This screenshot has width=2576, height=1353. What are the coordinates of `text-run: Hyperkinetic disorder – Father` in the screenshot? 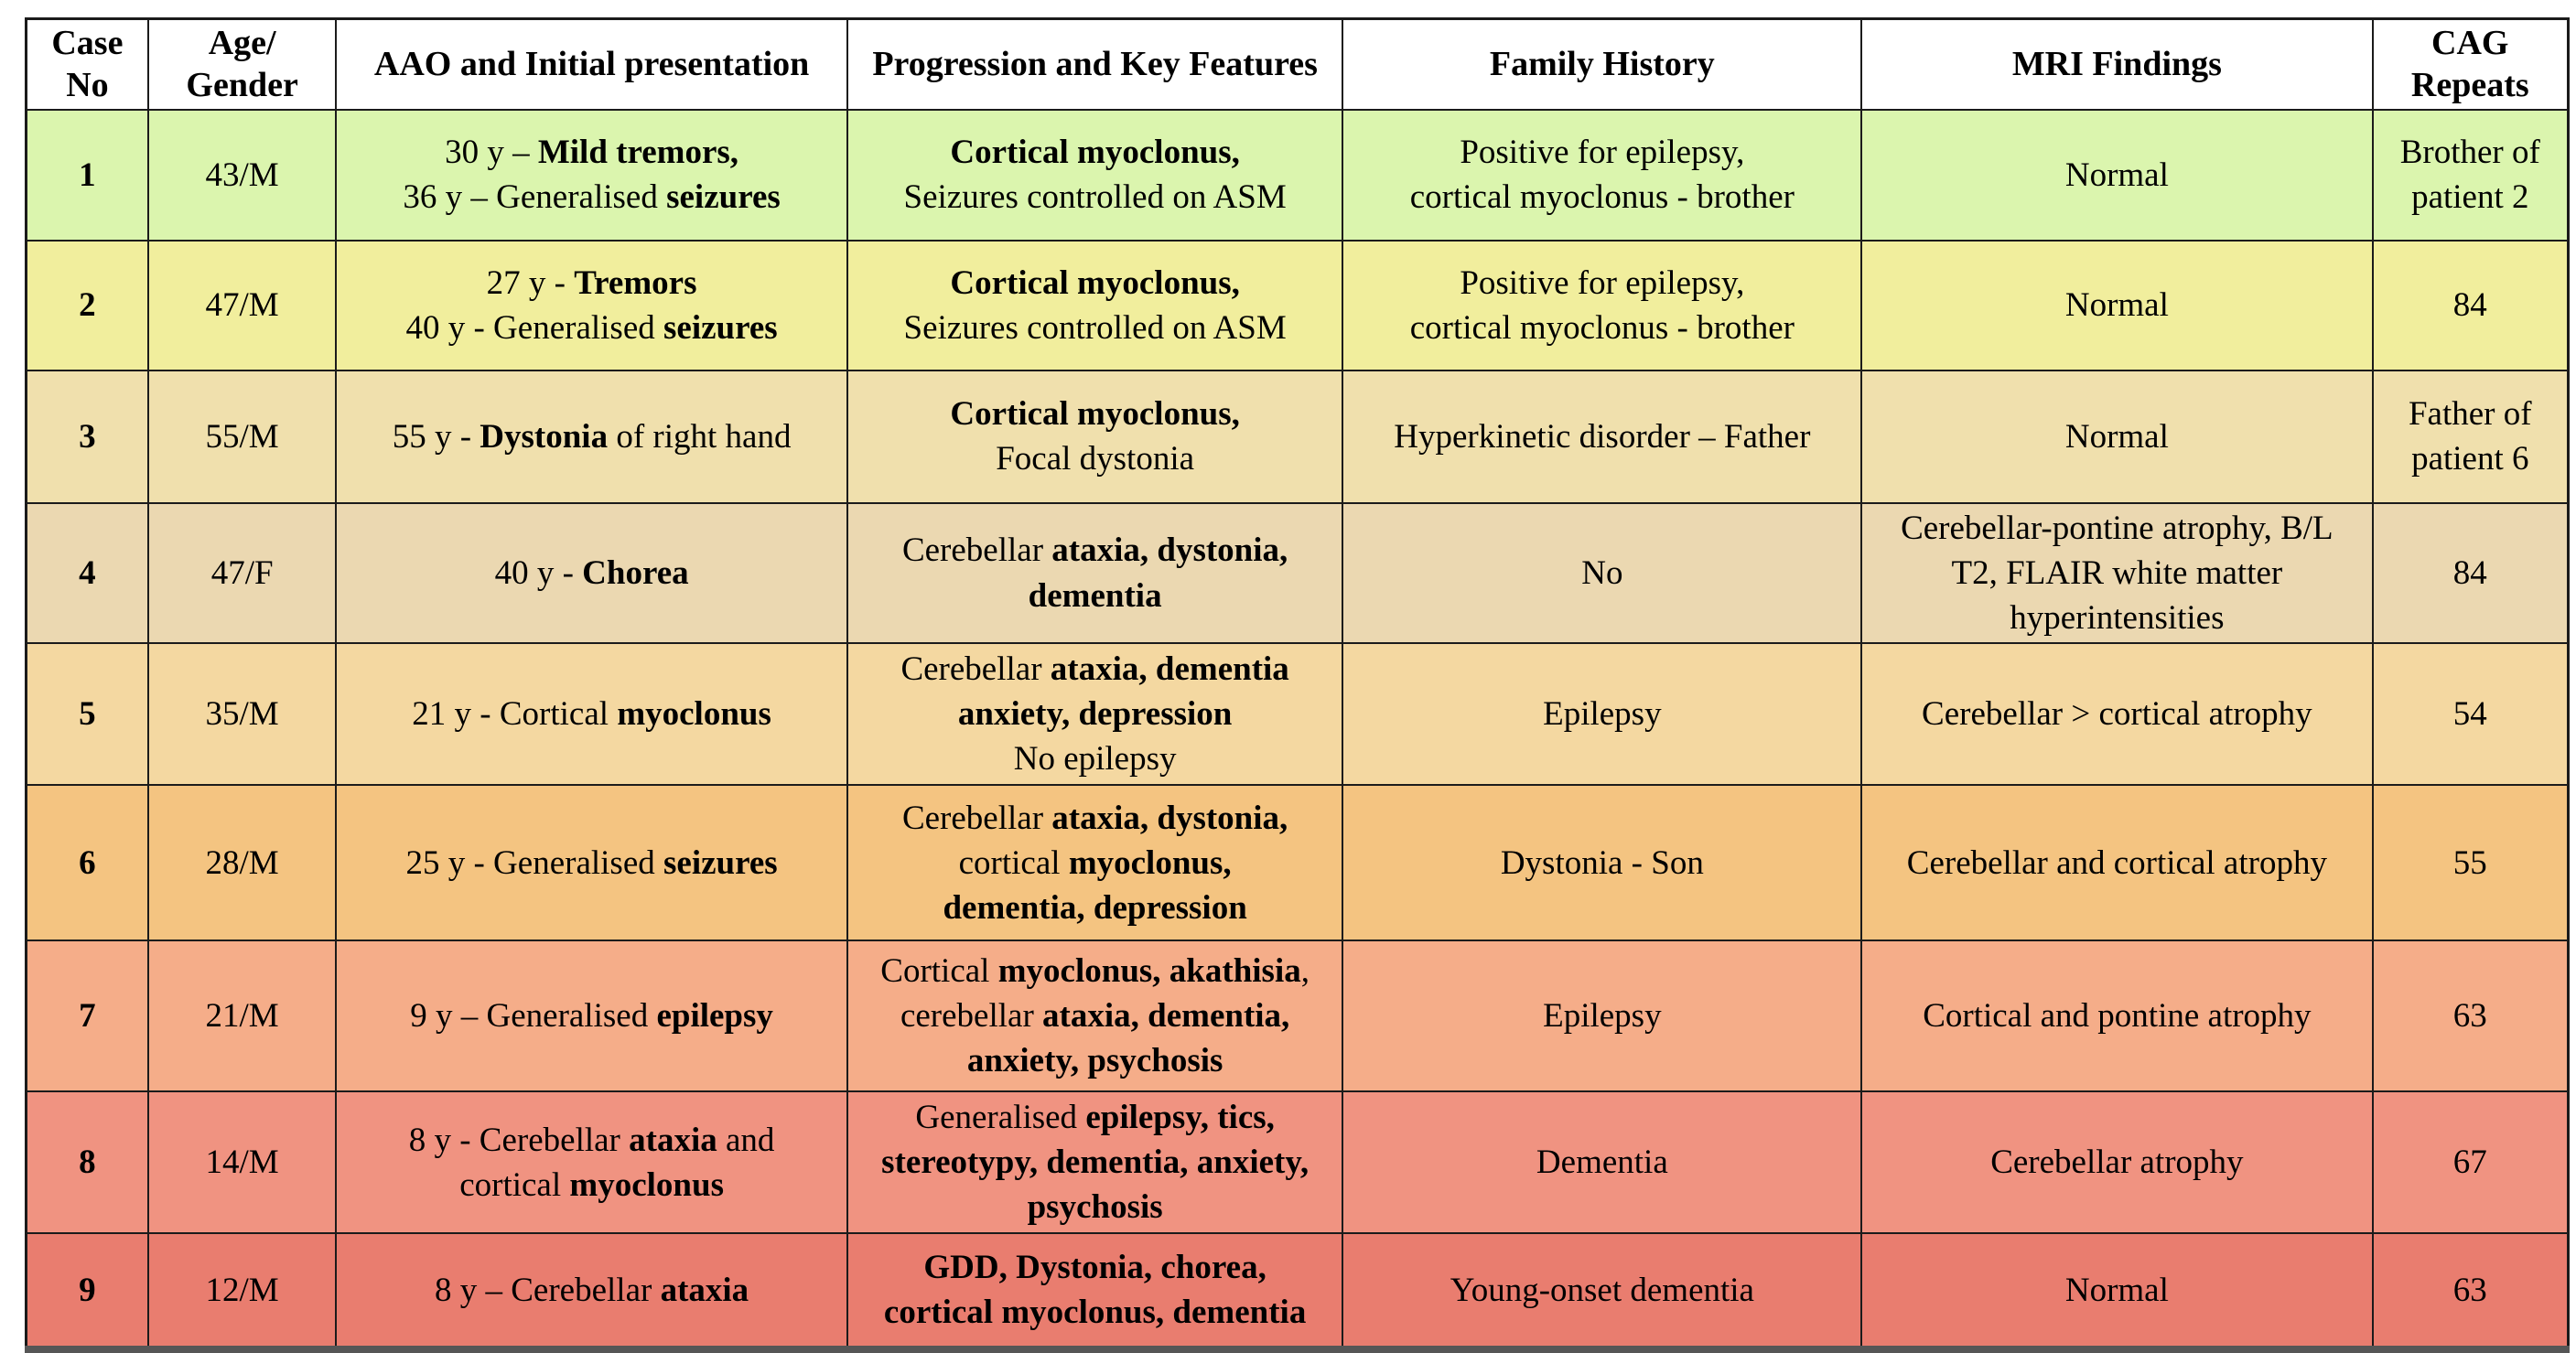 It's located at (1602, 436).